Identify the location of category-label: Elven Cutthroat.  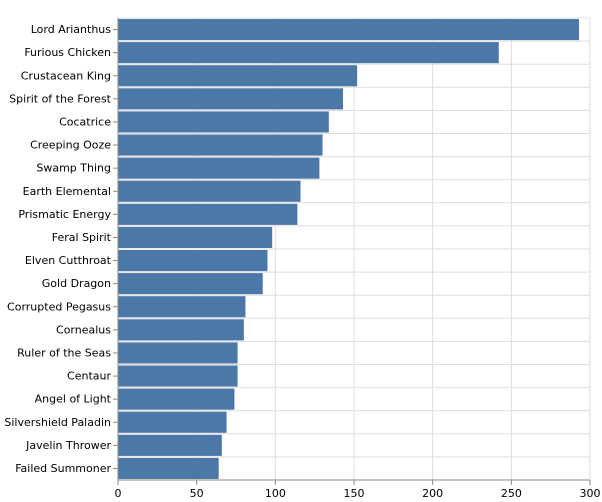
(68, 260).